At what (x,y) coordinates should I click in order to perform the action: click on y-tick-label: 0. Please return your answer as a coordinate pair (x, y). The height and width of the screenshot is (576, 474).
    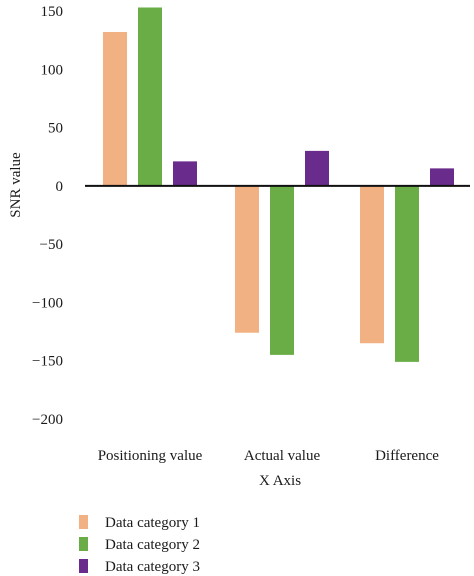
    Looking at the image, I should click on (60, 187).